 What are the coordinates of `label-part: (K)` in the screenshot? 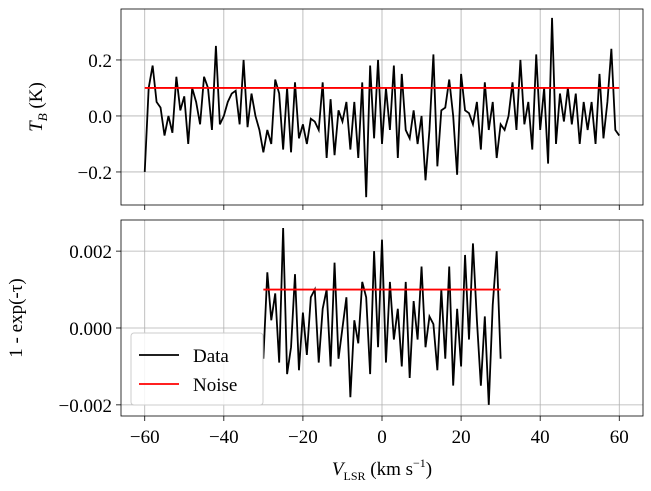 It's located at (36, 97).